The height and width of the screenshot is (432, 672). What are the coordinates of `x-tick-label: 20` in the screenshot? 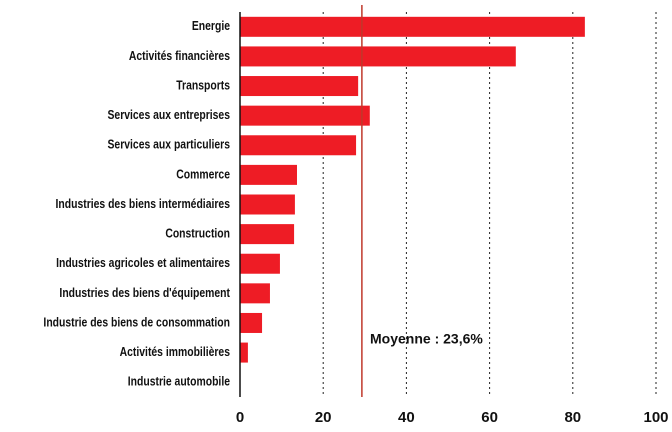 It's located at (323, 417).